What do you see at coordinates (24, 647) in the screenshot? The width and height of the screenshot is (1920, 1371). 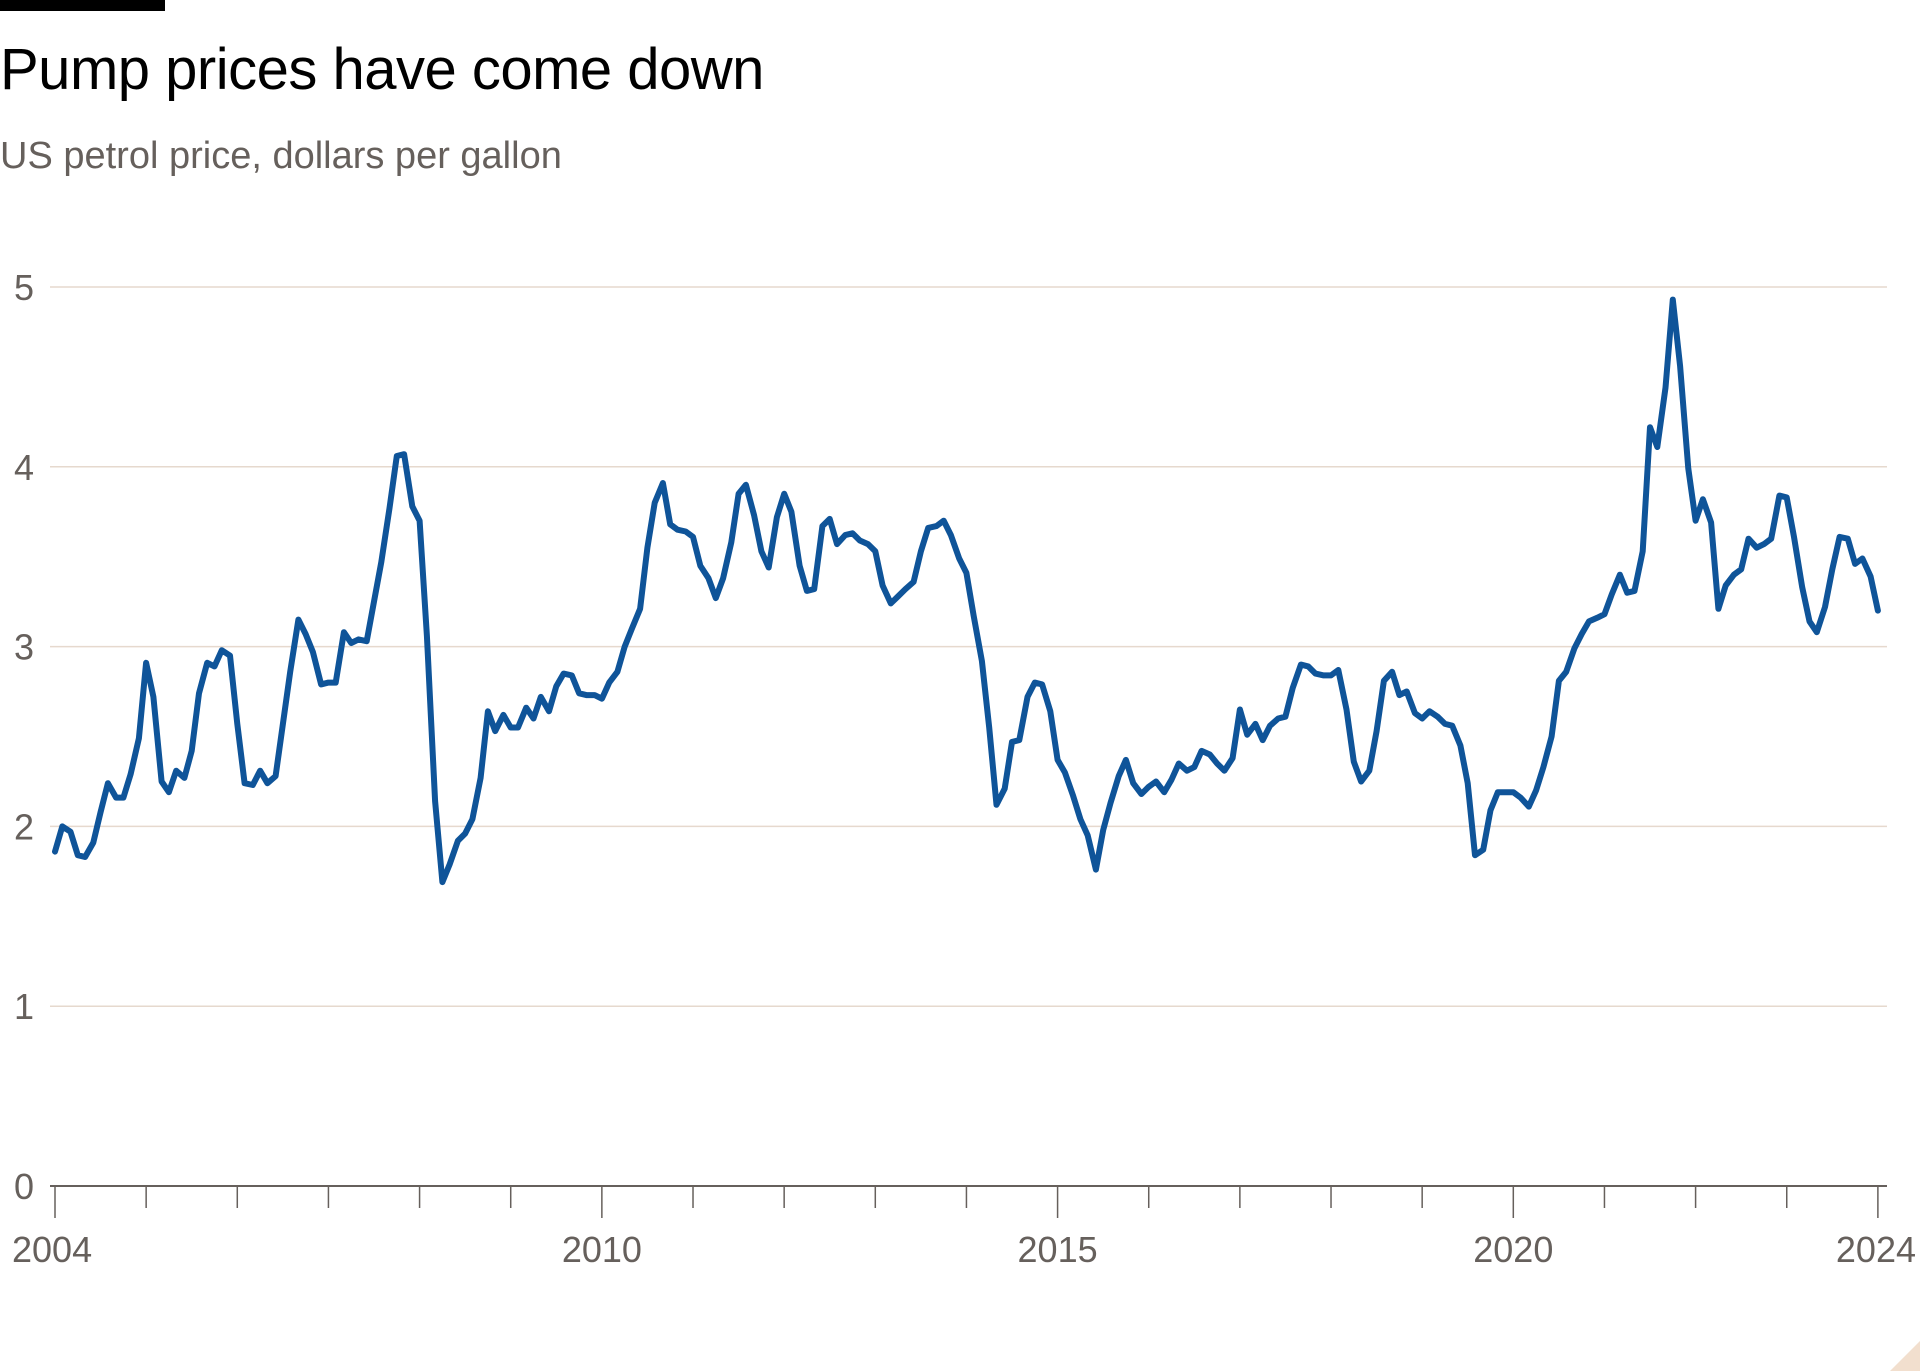 I see `y-tick-label-3: 3` at bounding box center [24, 647].